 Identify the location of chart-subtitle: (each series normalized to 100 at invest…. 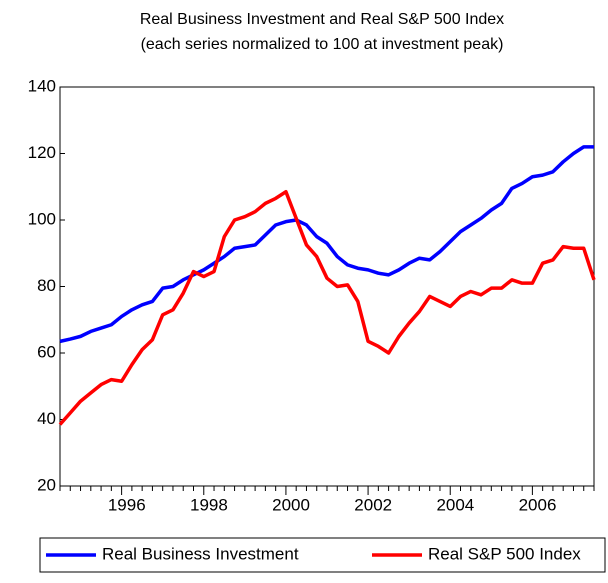
(322, 44).